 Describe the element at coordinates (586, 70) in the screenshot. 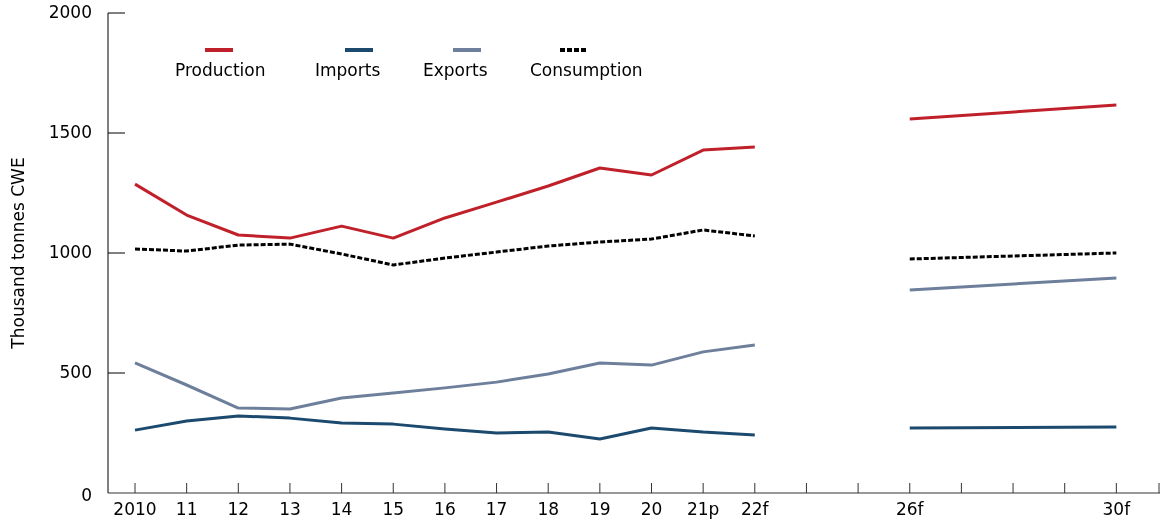

I see `legend-label: Consumption` at that location.